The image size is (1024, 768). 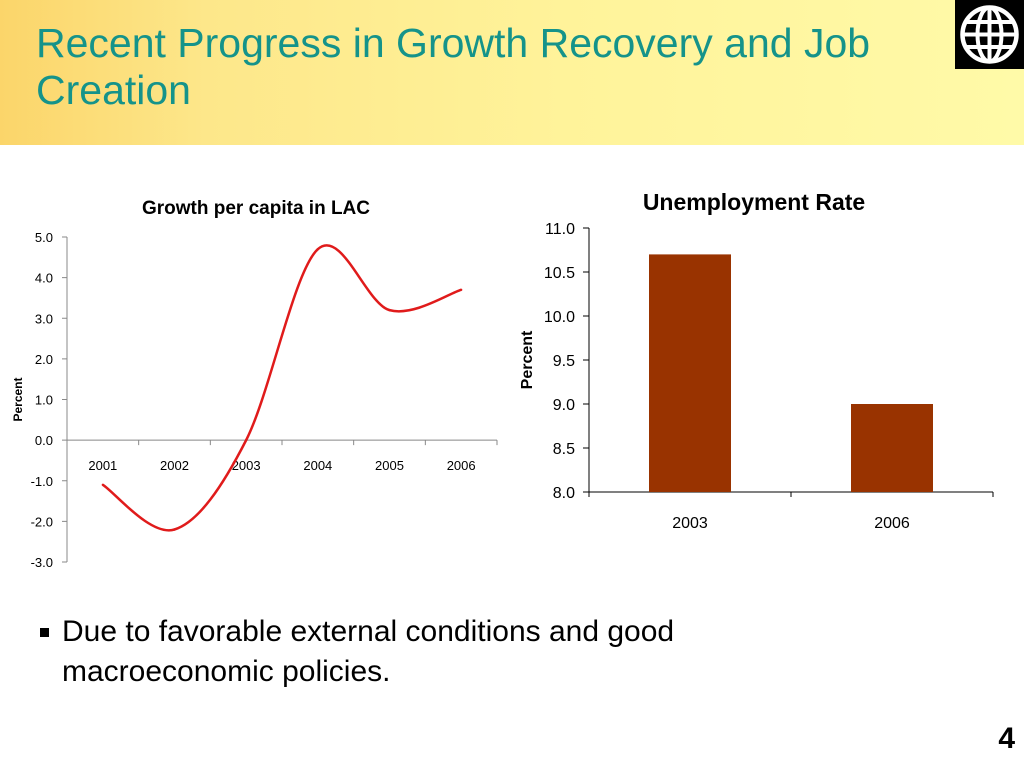 What do you see at coordinates (564, 493) in the screenshot?
I see `y-tick-label: 8.0` at bounding box center [564, 493].